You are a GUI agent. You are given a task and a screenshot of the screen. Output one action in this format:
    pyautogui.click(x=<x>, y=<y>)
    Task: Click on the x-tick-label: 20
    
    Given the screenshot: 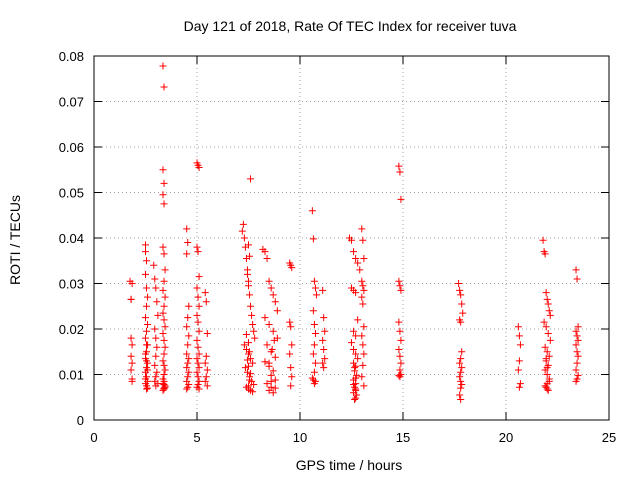 What is the action you would take?
    pyautogui.click(x=506, y=437)
    